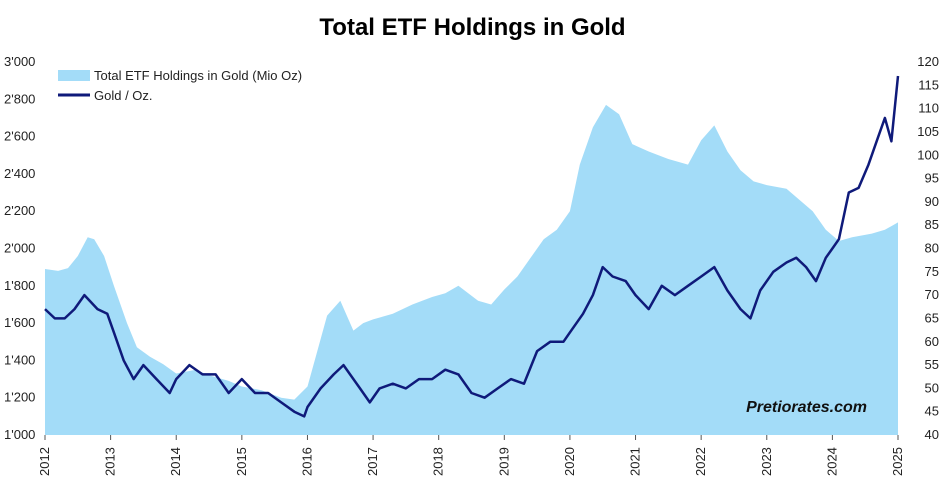  Describe the element at coordinates (74, 75) in the screenshot. I see `legend-area-swatch` at that location.